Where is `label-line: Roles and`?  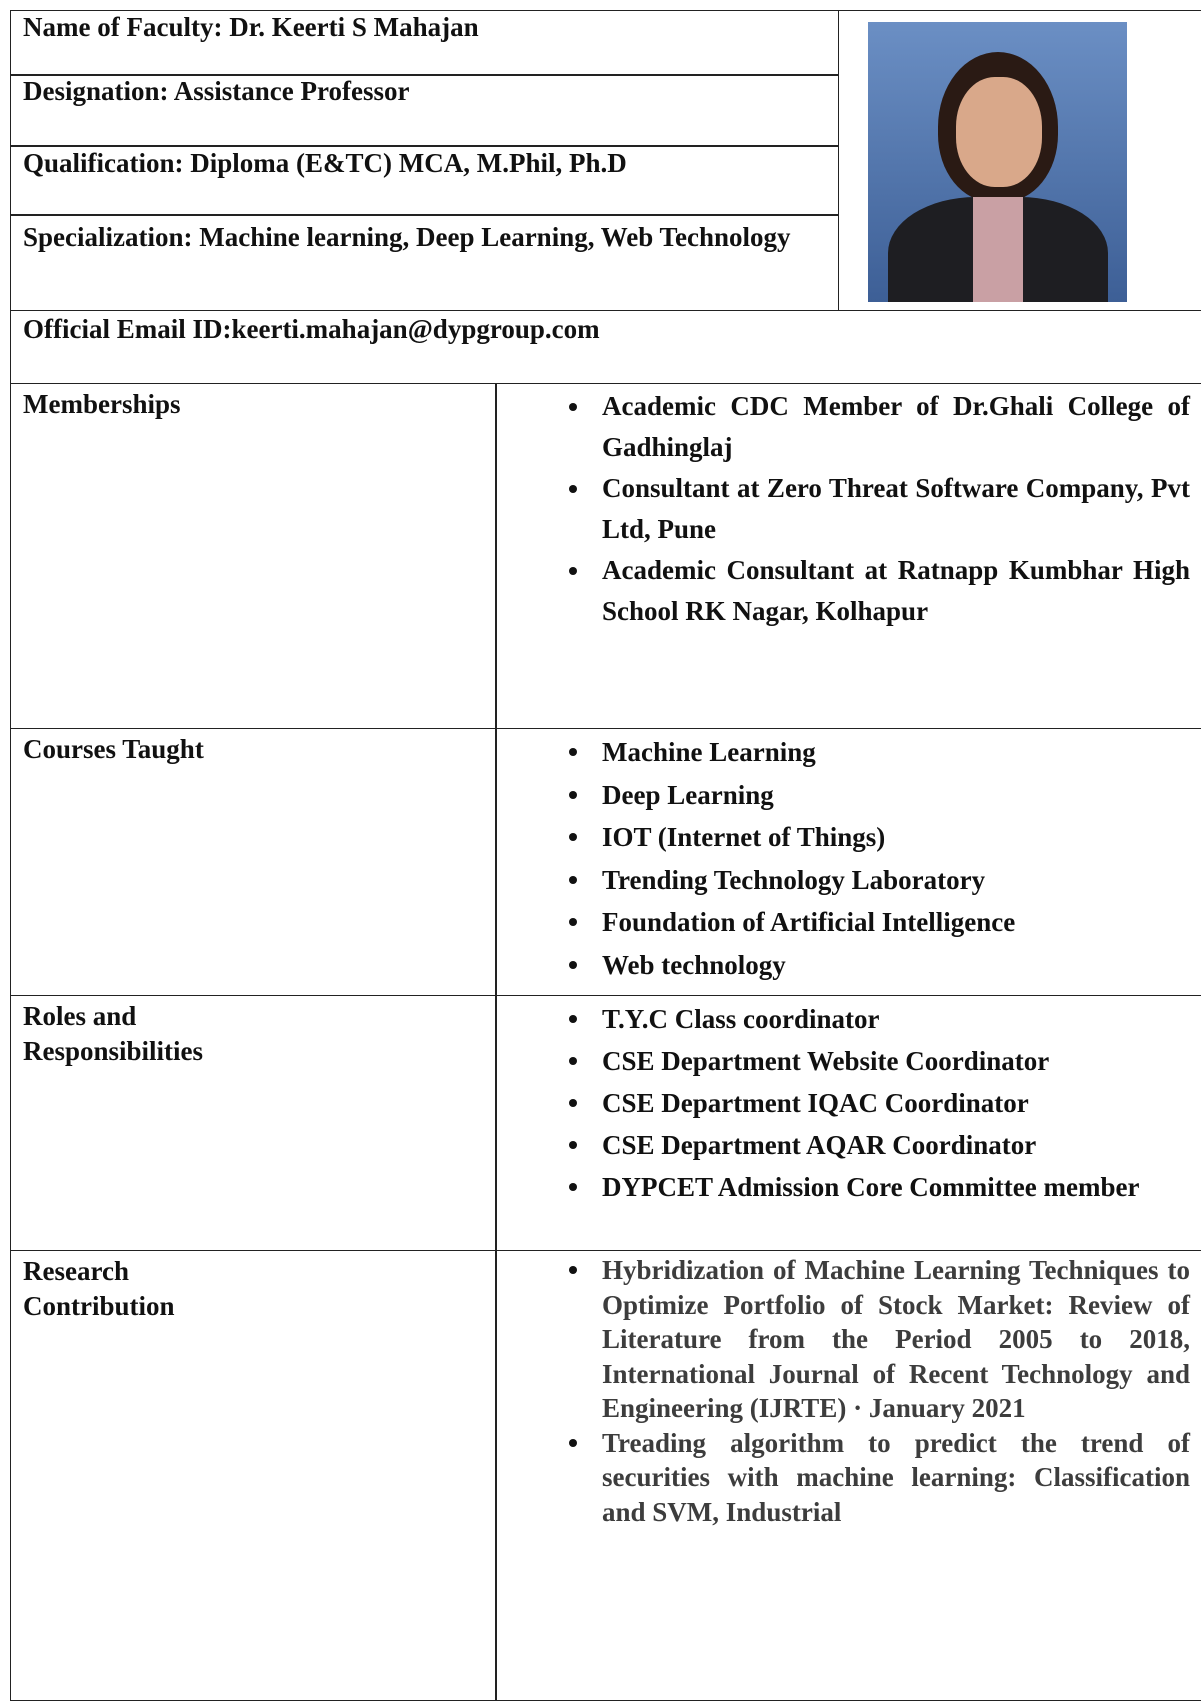 label-line: Roles and is located at coordinates (80, 1016).